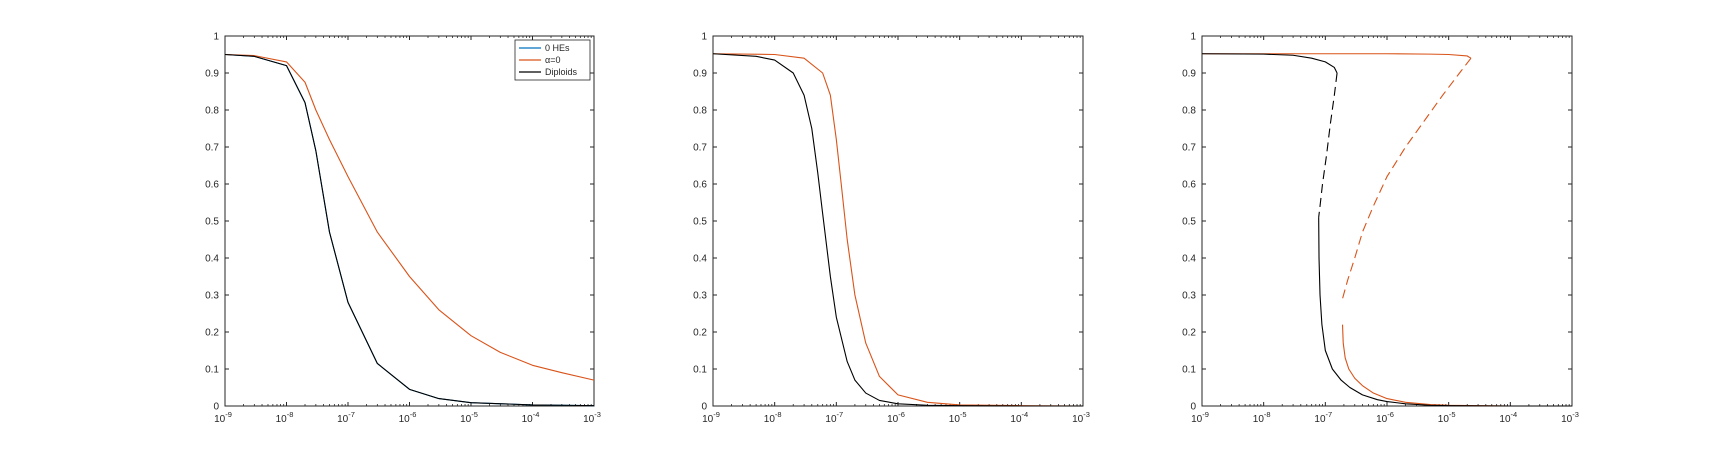 This screenshot has width=1725, height=454. What do you see at coordinates (557, 48) in the screenshot?
I see `legend-label: 0 HEs` at bounding box center [557, 48].